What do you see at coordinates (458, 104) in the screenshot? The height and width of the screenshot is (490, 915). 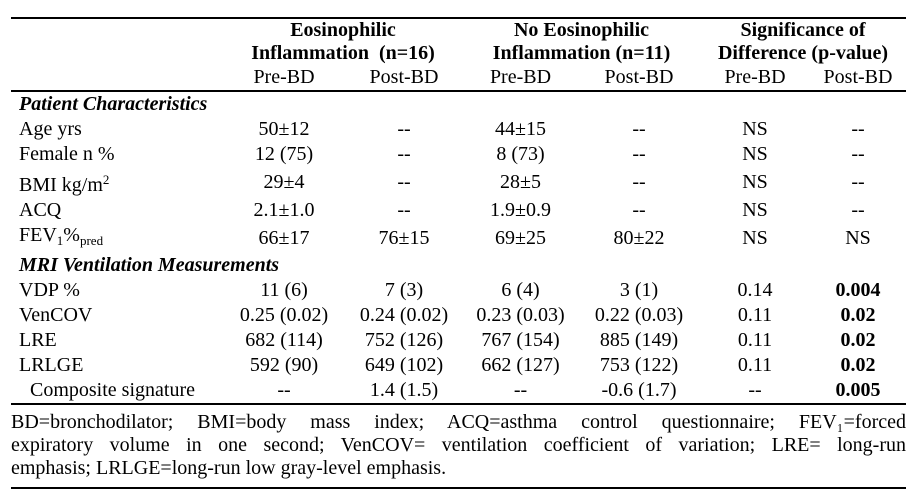 I see `section-header-row: Patient Characteristics` at bounding box center [458, 104].